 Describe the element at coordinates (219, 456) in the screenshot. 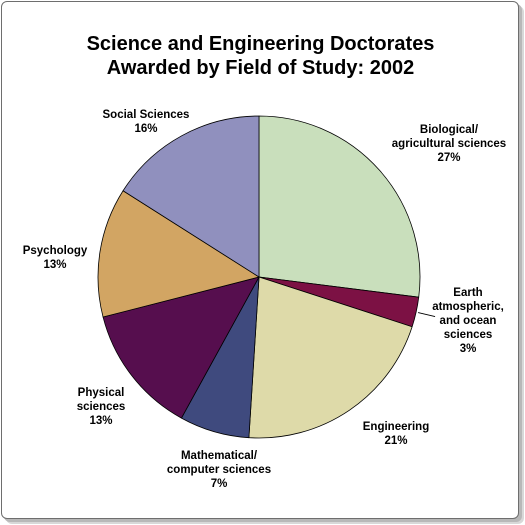

I see `slice-name-label: Mathematical/` at that location.